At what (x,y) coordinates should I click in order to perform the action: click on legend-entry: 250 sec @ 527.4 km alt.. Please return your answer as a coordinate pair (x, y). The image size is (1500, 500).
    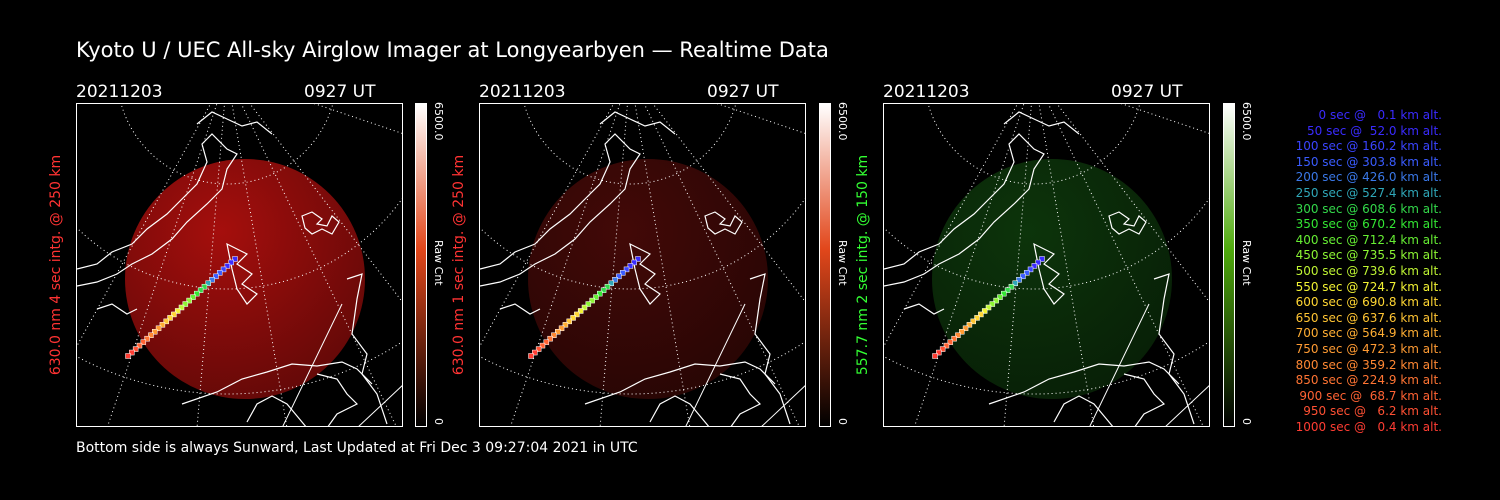
    Looking at the image, I should click on (1368, 192).